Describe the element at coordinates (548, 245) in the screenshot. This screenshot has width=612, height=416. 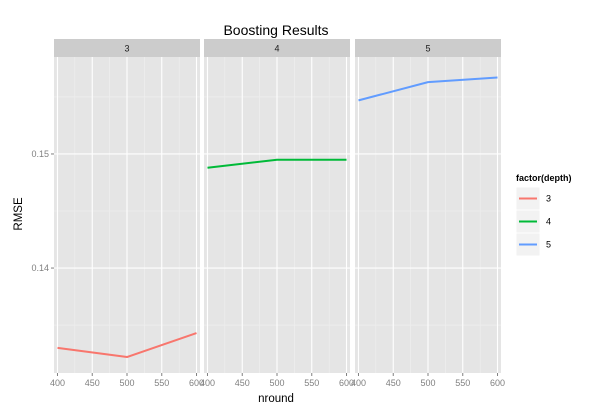
I see `legend-label: 5` at that location.